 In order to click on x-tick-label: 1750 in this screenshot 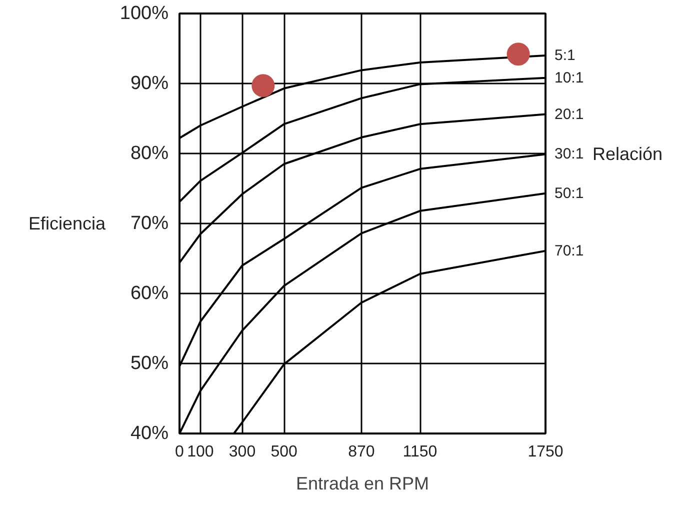, I will do `click(546, 452)`.